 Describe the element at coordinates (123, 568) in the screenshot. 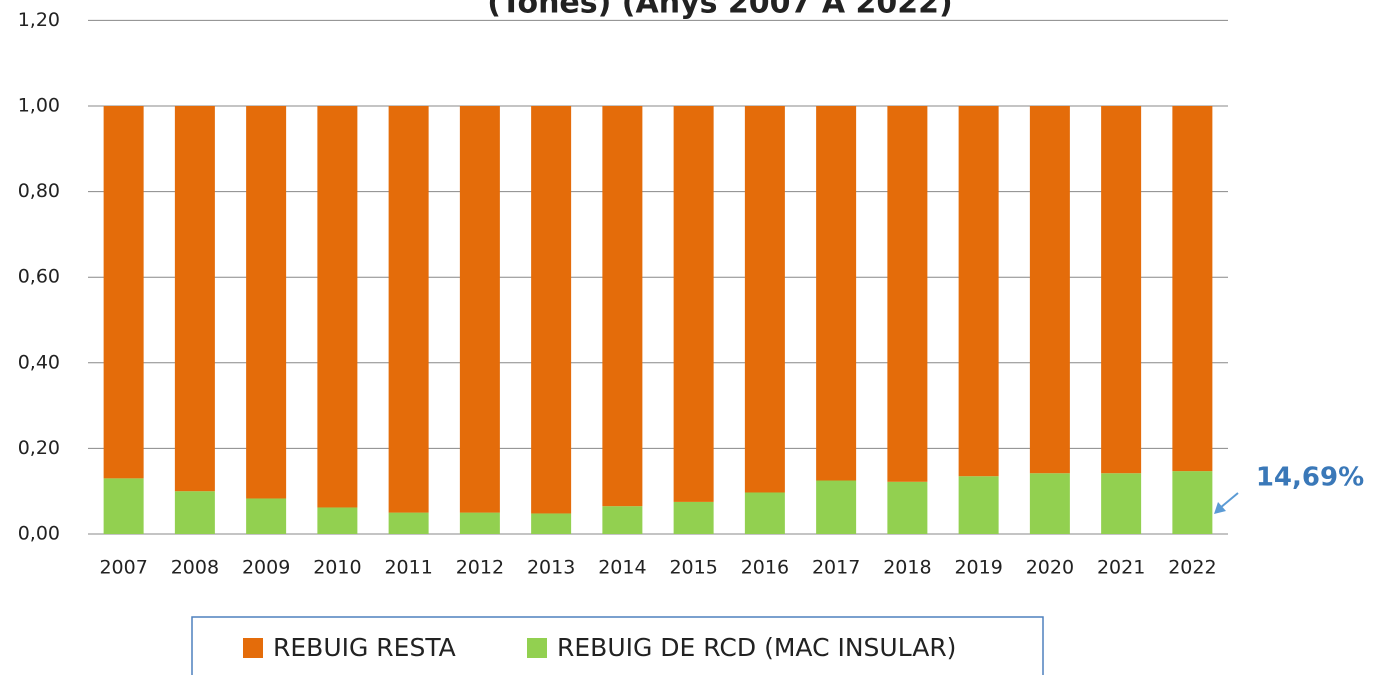

I see `x-tick-label: 2007` at that location.